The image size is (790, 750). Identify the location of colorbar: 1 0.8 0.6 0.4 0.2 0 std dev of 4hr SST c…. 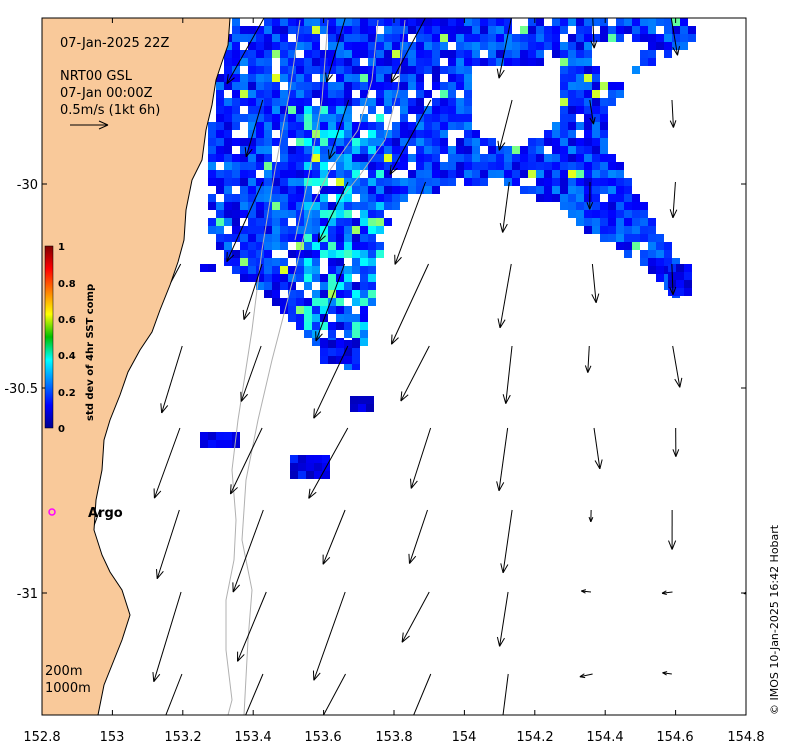
(70, 338).